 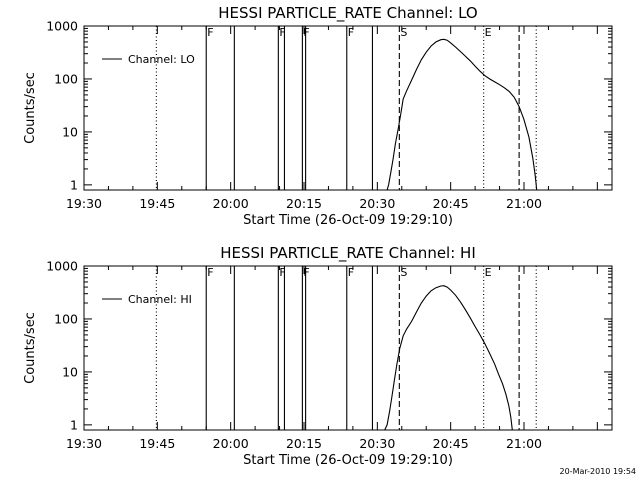 What do you see at coordinates (348, 253) in the screenshot?
I see `chart-title: HESSI PARTICLE_RATE Channel: HI` at bounding box center [348, 253].